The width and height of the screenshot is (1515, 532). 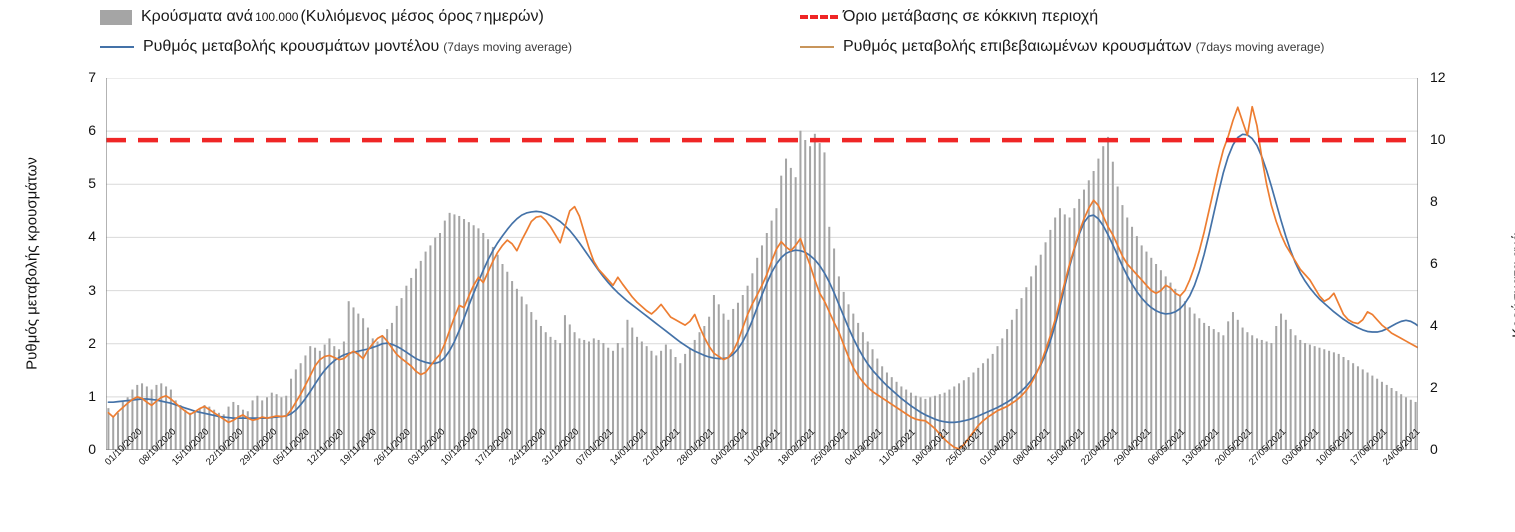 What do you see at coordinates (1434, 387) in the screenshot?
I see `y-tick-right: 2` at bounding box center [1434, 387].